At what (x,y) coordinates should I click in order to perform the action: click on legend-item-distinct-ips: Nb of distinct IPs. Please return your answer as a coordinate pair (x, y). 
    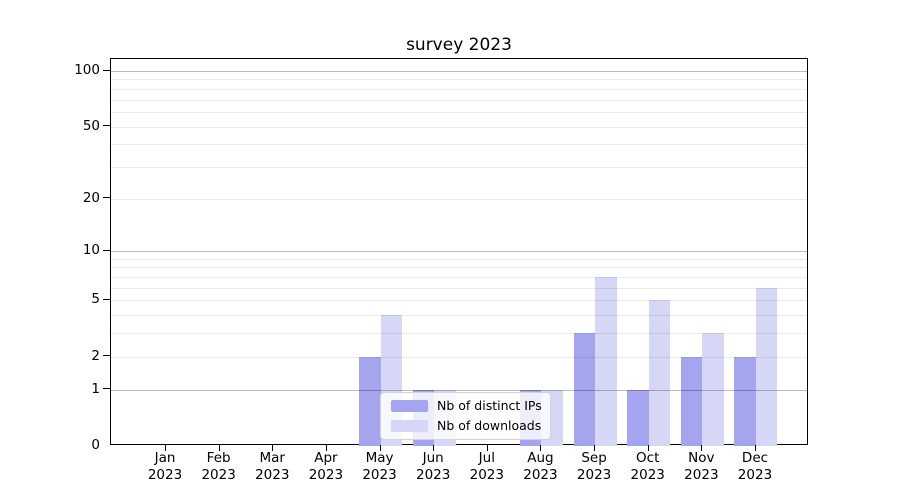
    Looking at the image, I should click on (466, 405).